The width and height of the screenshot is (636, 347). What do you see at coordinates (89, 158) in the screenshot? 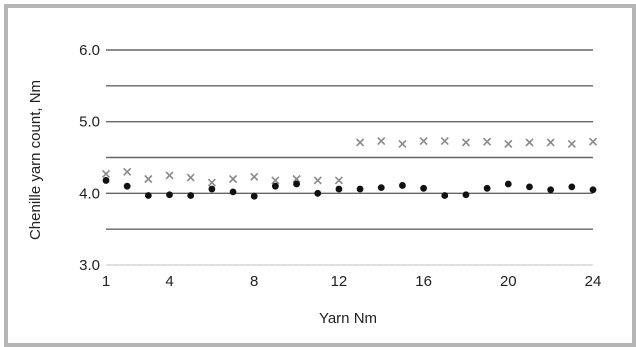
I see `y-axis-ticks: 3.0 4.0 5.0 6.0` at bounding box center [89, 158].